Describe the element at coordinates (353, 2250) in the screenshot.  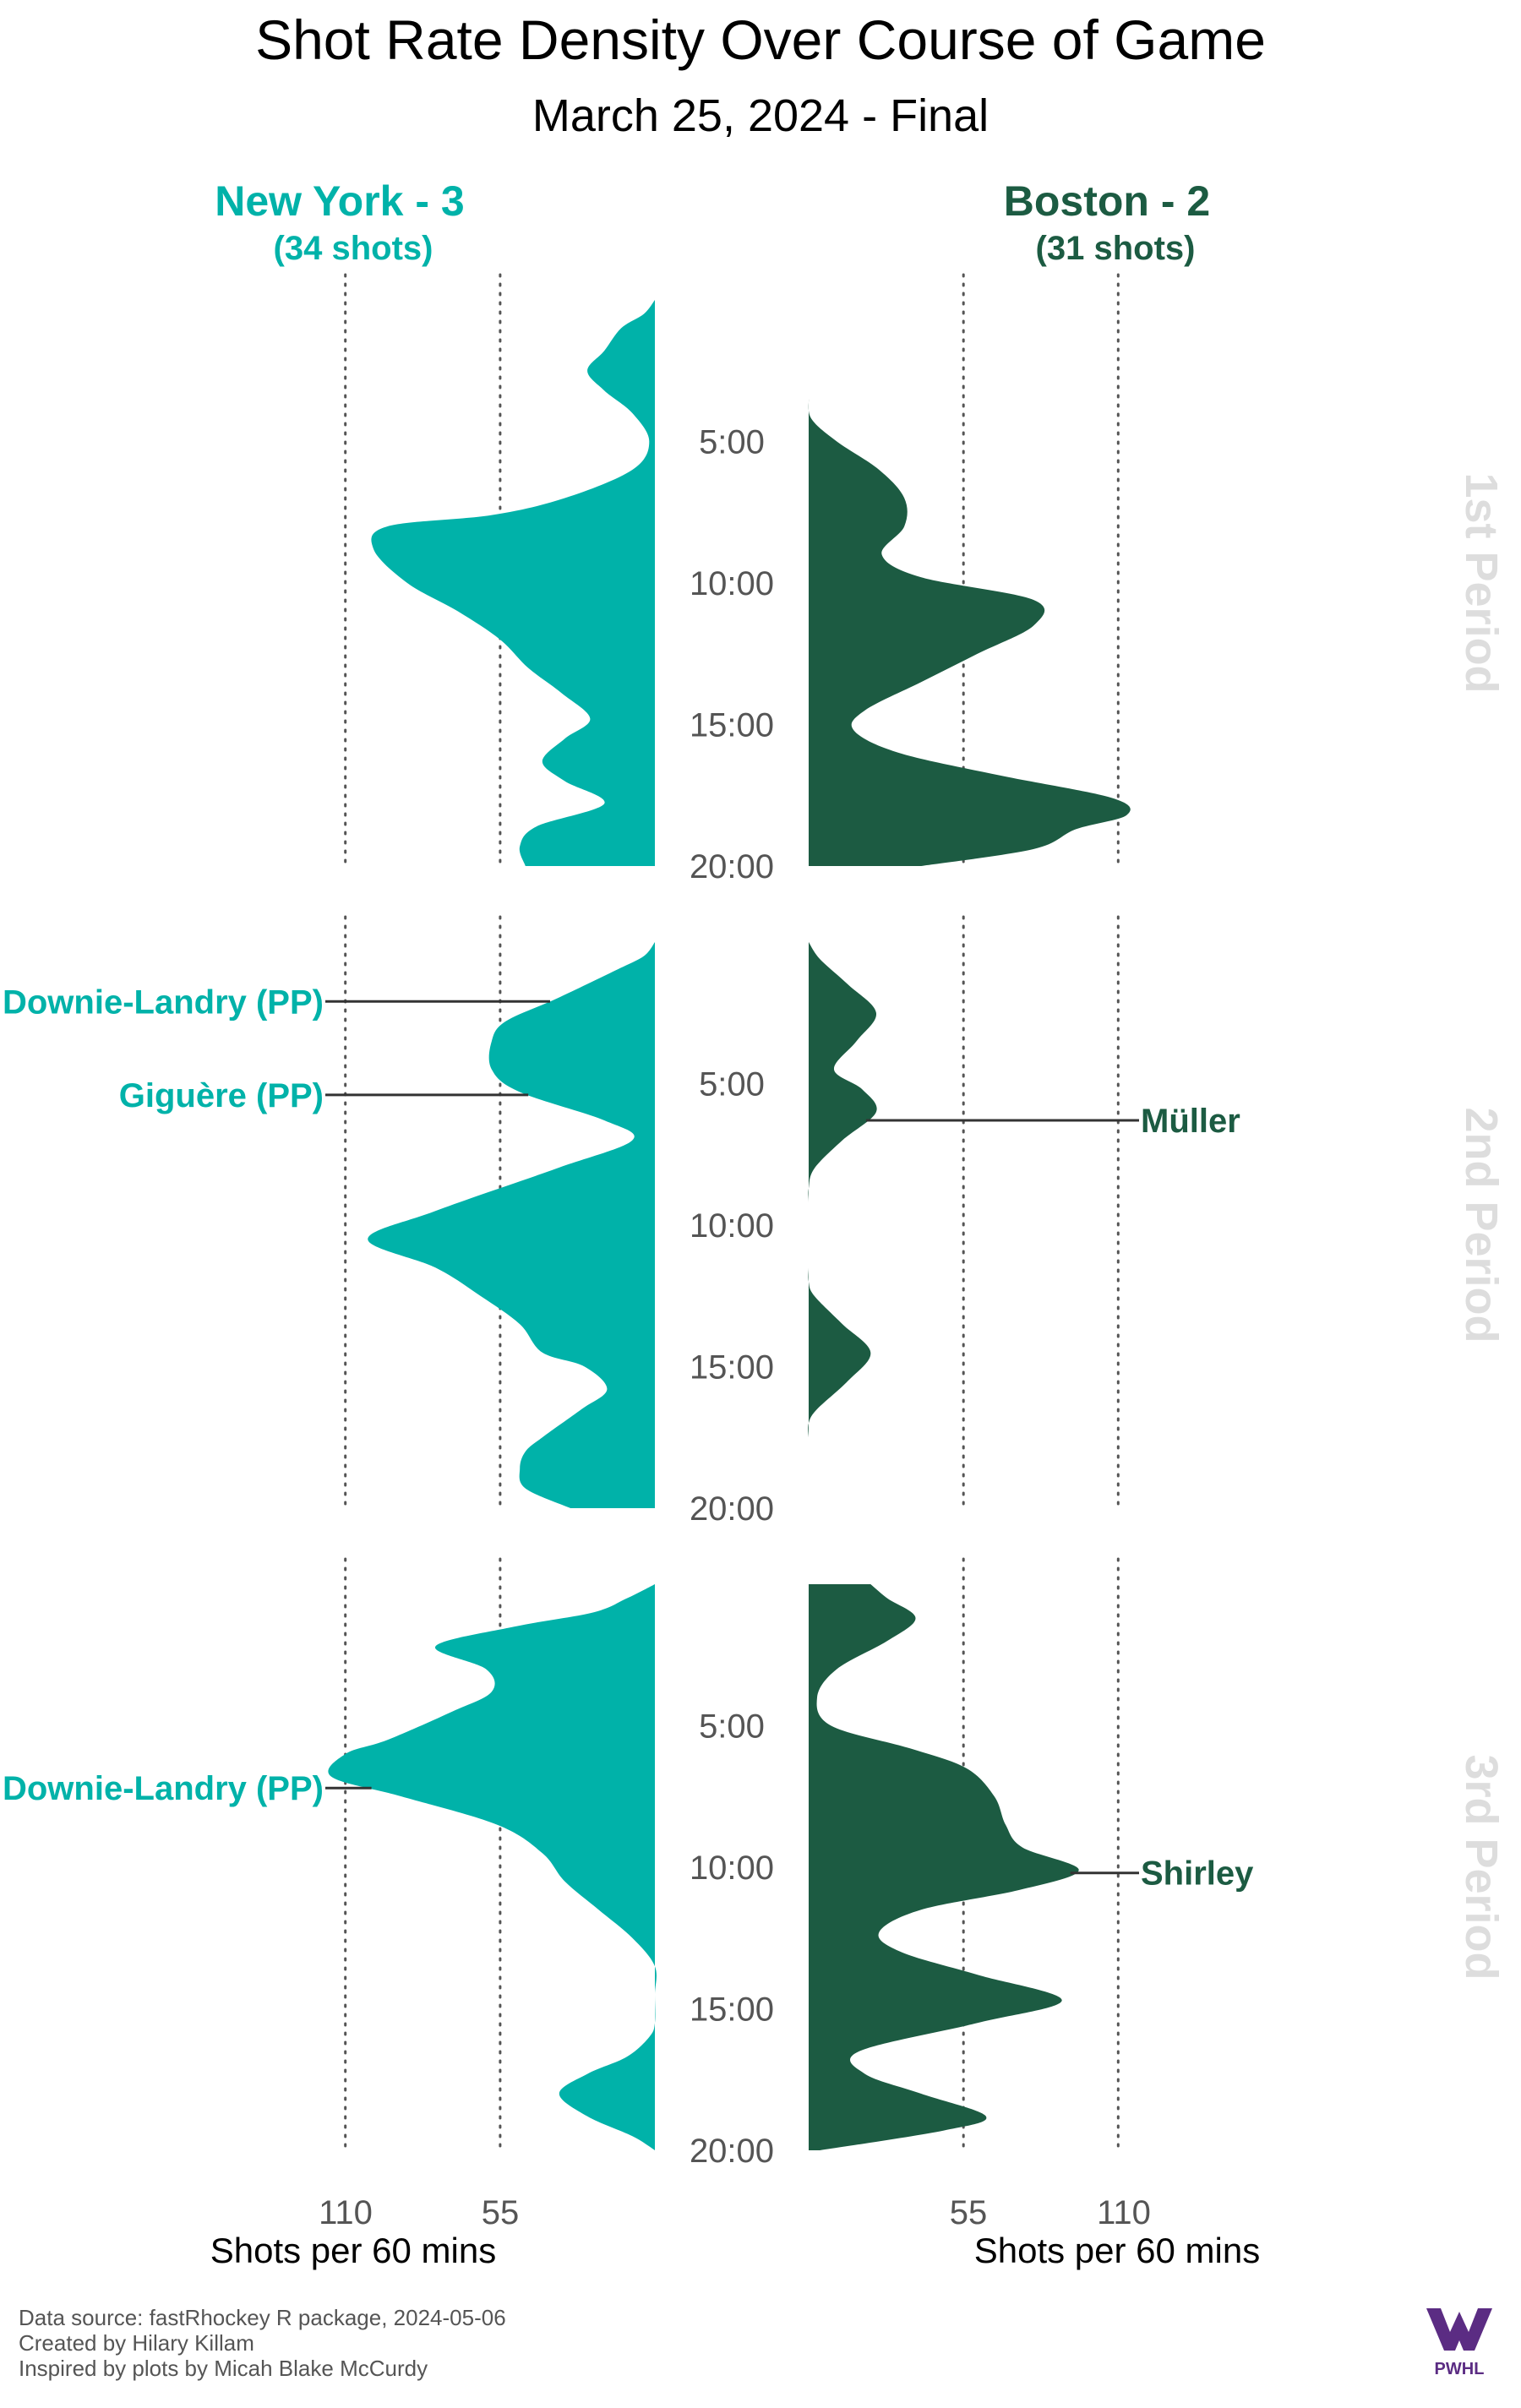
I see `x-axis-label-ny: Shots per 60 mins` at that location.